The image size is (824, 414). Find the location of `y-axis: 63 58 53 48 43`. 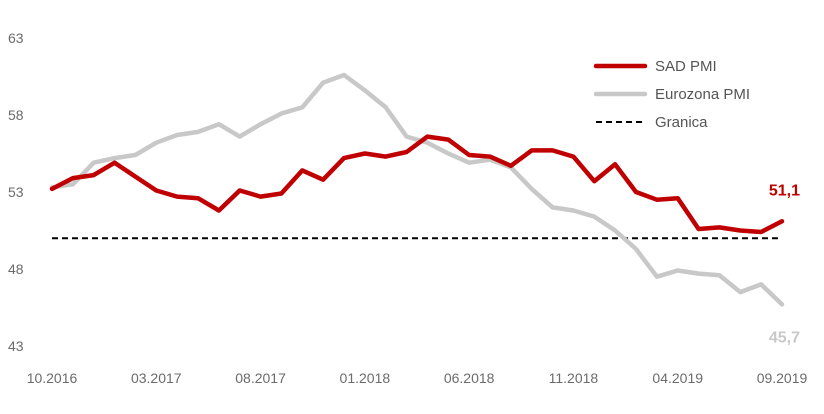

y-axis: 63 58 53 48 43 is located at coordinates (16, 192).